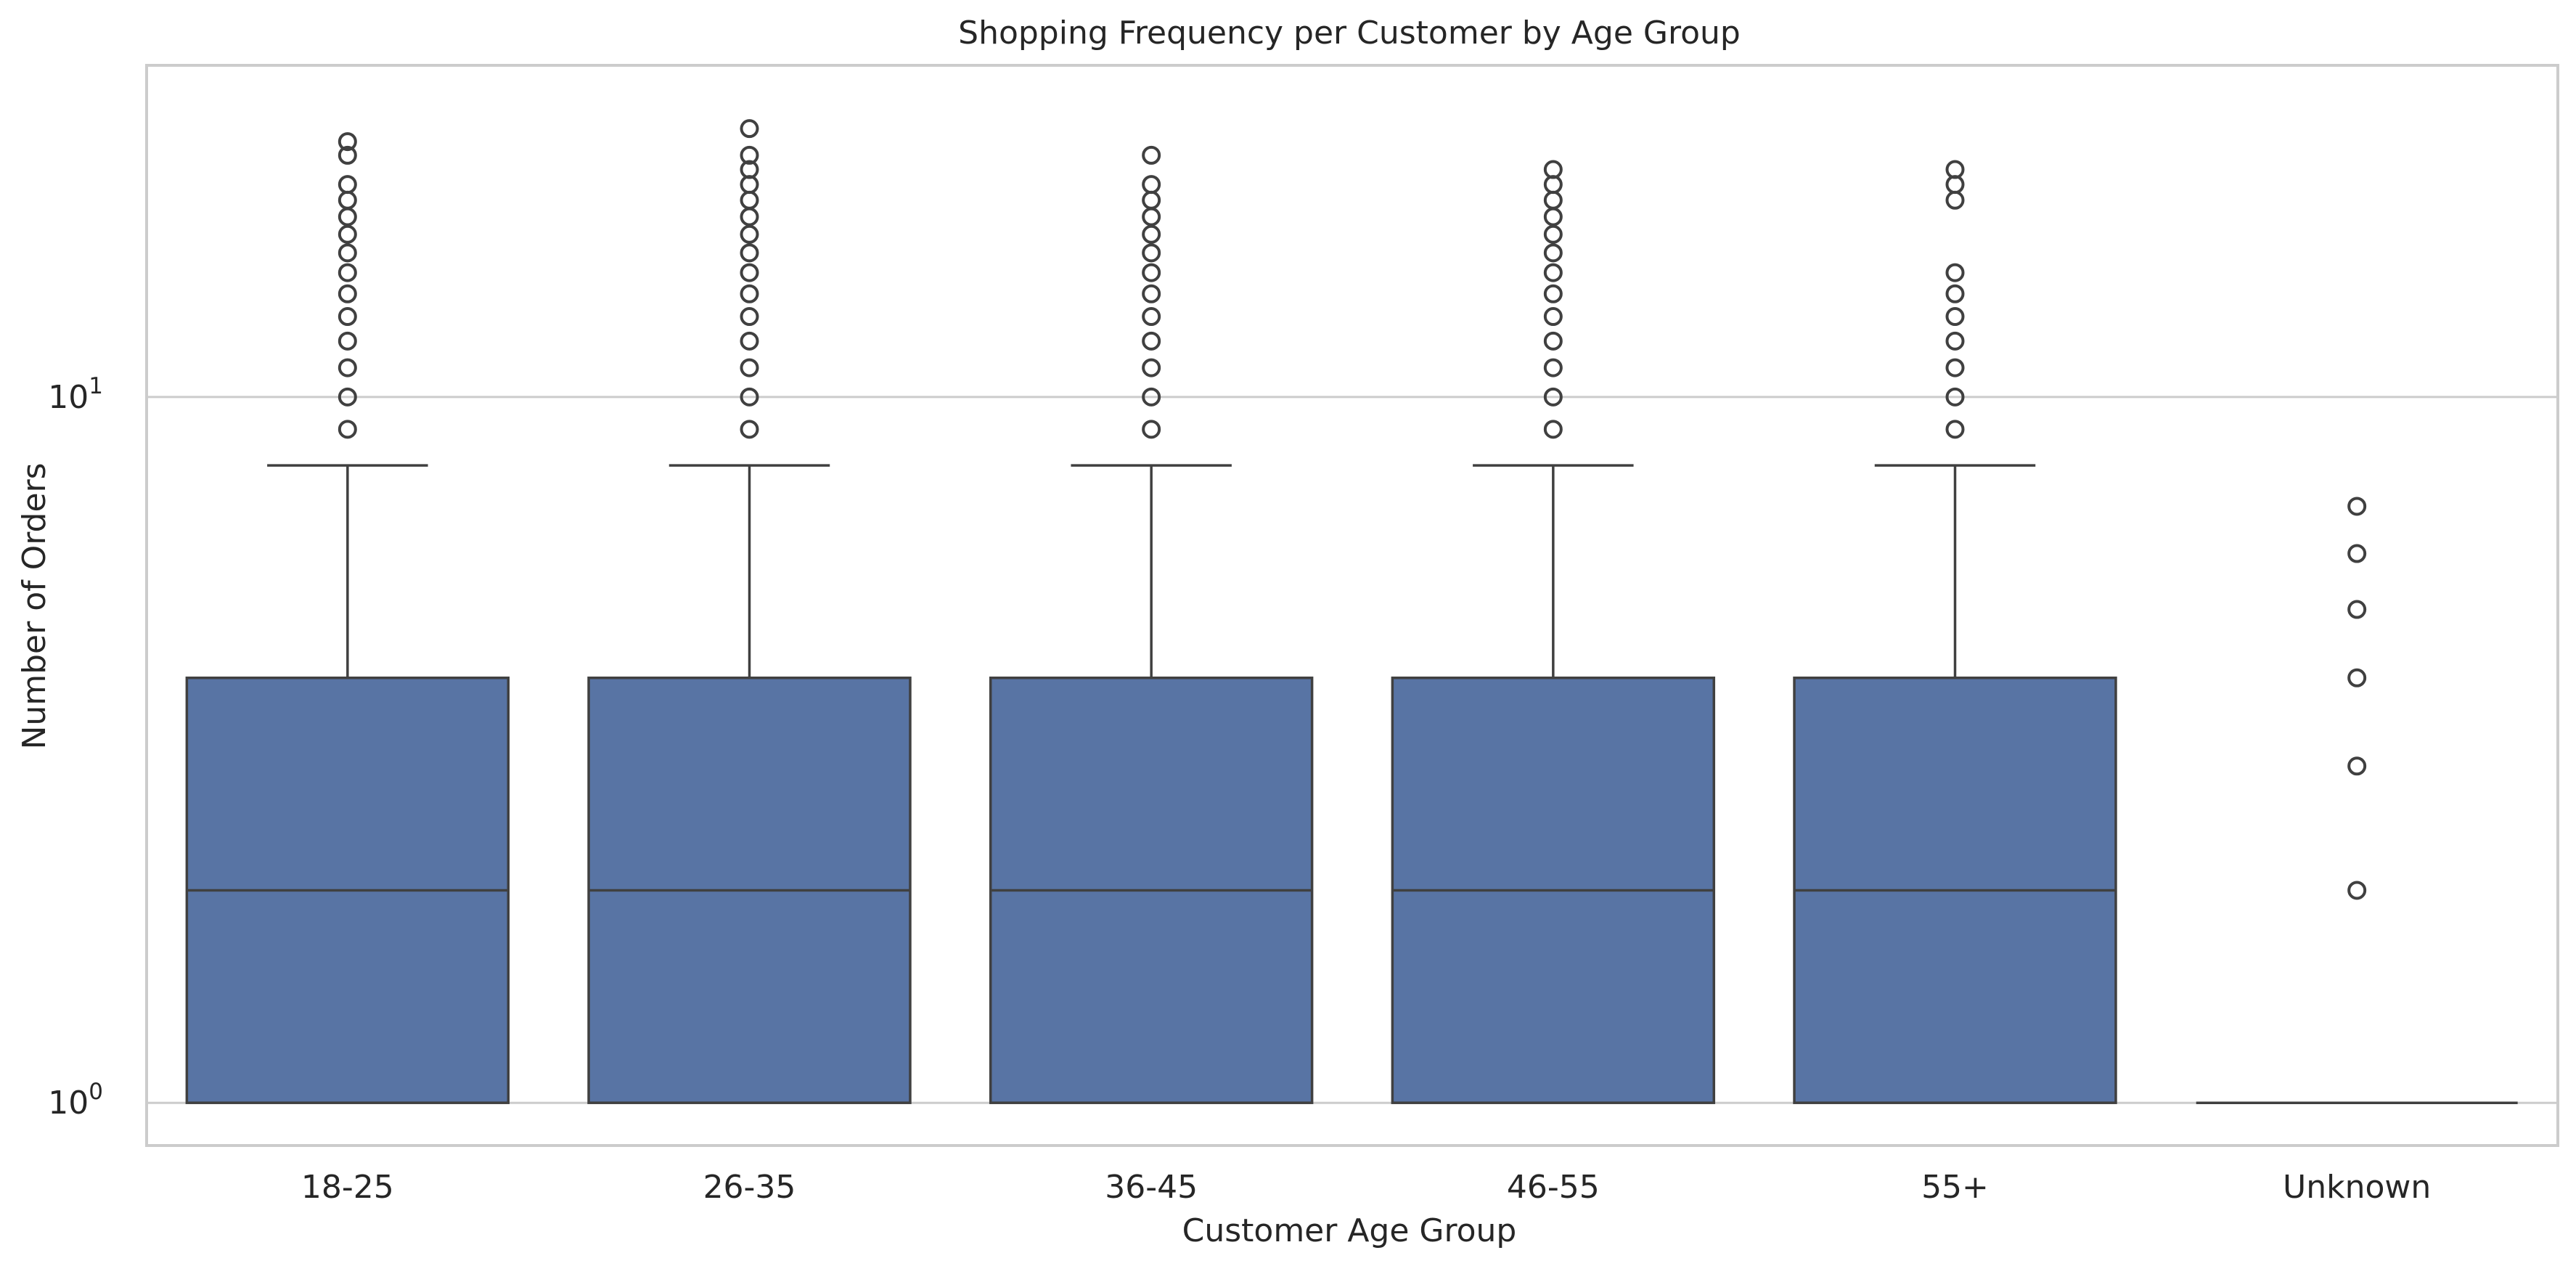 This screenshot has height=1274, width=2576. What do you see at coordinates (2357, 1188) in the screenshot?
I see `x-tick-label: Unknown` at bounding box center [2357, 1188].